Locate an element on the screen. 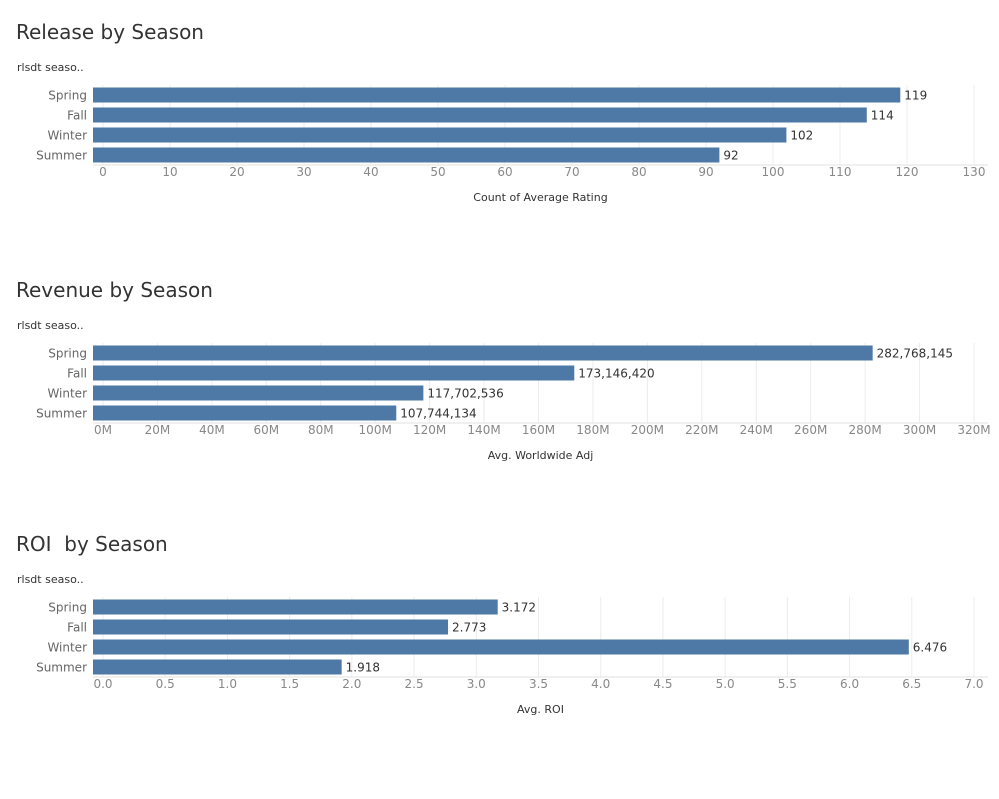 Image resolution: width=999 pixels, height=799 pixels. tick-label: 40 is located at coordinates (370, 172).